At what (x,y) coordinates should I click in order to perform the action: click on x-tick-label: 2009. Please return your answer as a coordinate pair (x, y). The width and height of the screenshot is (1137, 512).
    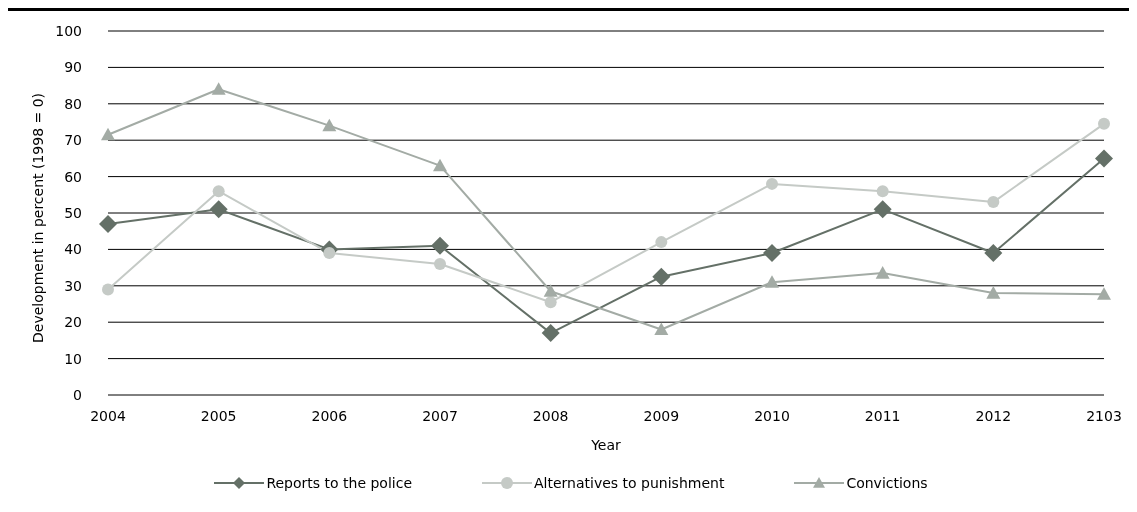
    Looking at the image, I should click on (661, 415).